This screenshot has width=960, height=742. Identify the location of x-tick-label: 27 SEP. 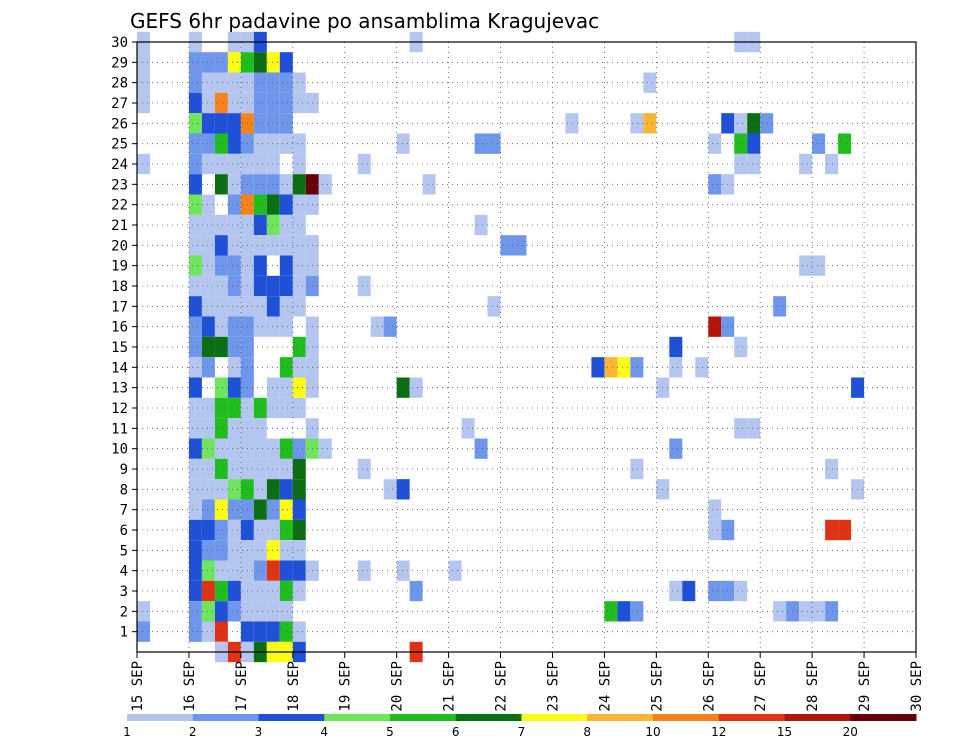
(761, 686).